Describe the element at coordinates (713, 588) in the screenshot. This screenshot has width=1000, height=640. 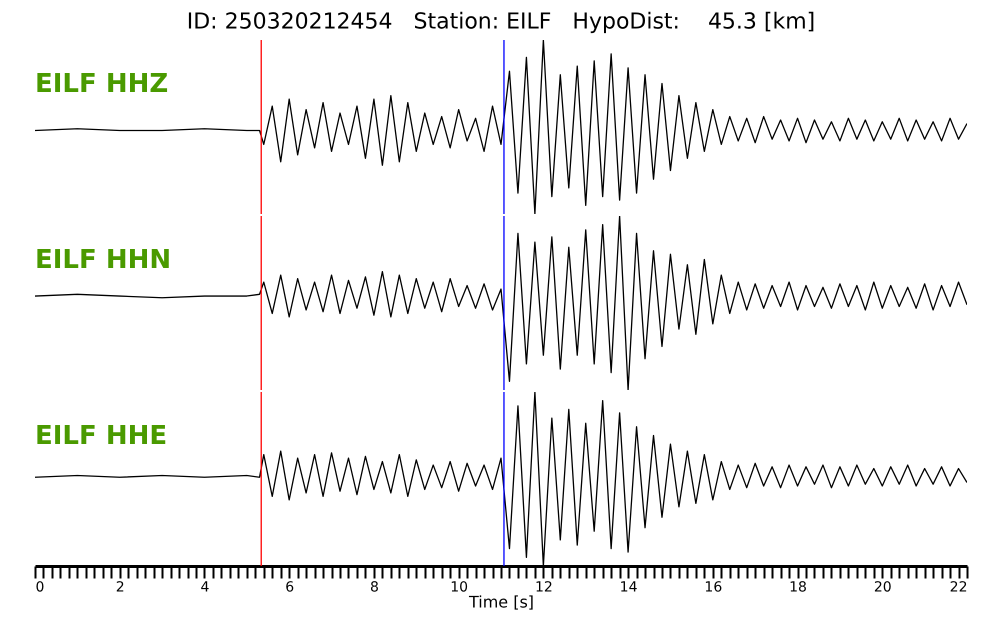
I see `x-tick-label: 16` at that location.